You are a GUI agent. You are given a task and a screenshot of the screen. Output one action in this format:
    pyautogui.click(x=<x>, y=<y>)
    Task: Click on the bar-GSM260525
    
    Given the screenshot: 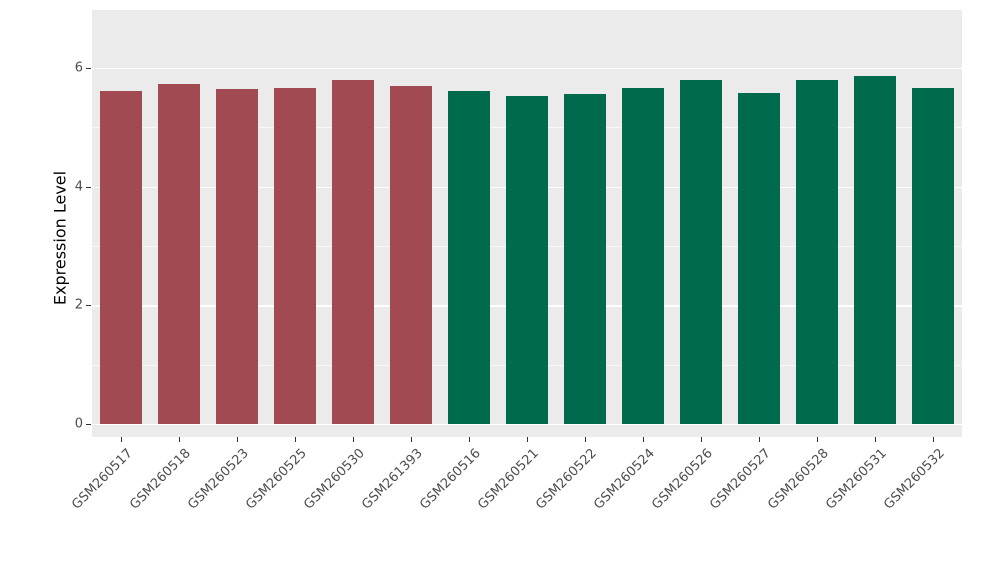 What is the action you would take?
    pyautogui.click(x=295, y=256)
    